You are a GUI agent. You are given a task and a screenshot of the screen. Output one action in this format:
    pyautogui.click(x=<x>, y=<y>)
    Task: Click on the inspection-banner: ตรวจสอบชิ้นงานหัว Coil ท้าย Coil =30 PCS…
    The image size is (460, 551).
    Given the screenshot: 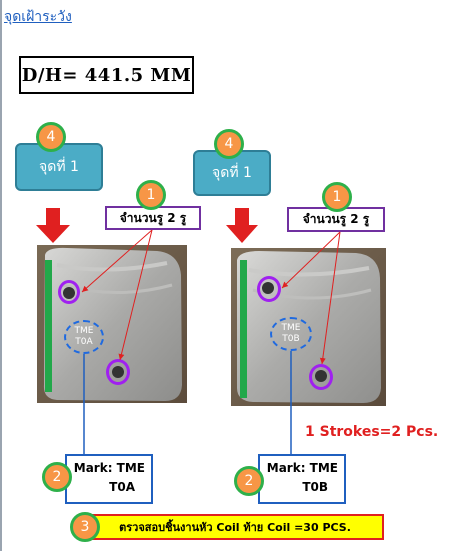 What is the action you would take?
    pyautogui.click(x=235, y=527)
    